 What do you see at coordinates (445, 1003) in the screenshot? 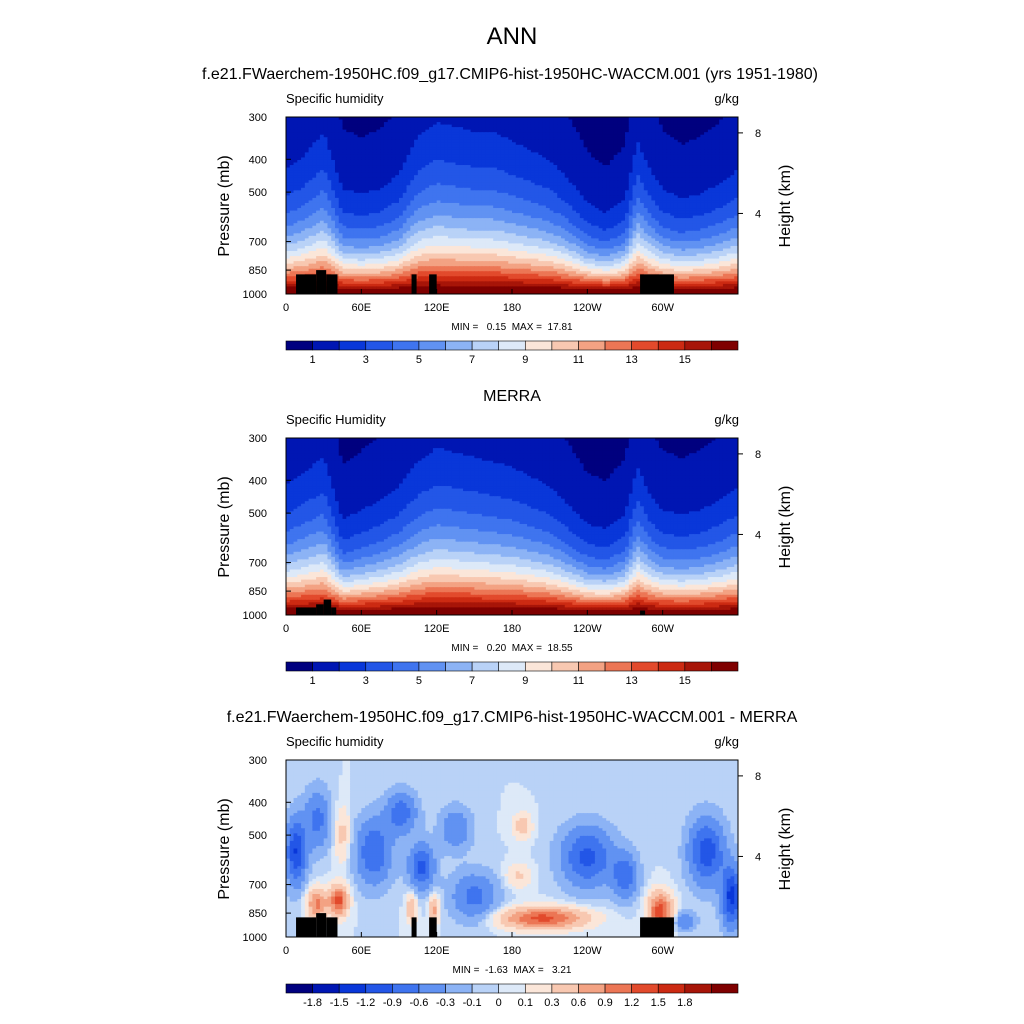
I see `colorbar-label: -0.3` at bounding box center [445, 1003].